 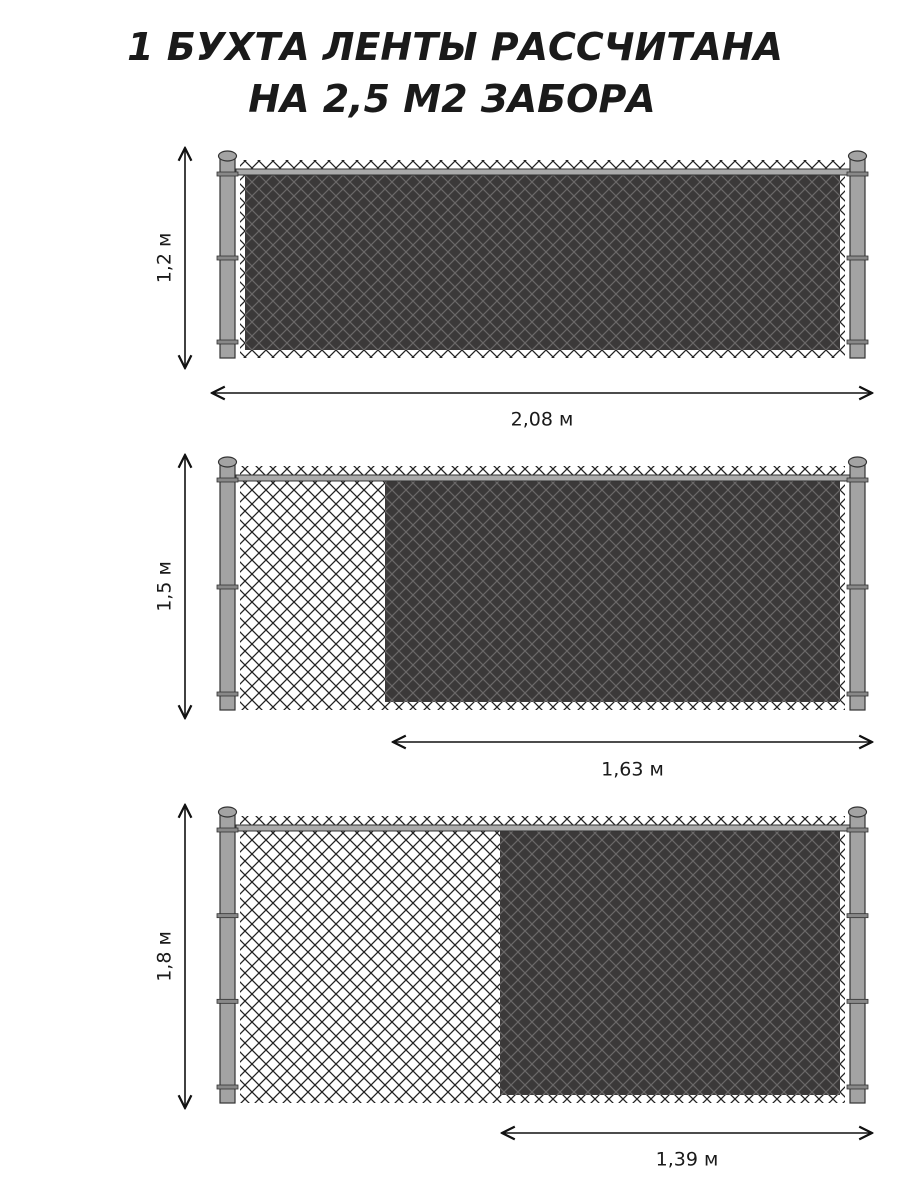 What do you see at coordinates (687, 1160) in the screenshot?
I see `width-label: 1,39 м` at bounding box center [687, 1160].